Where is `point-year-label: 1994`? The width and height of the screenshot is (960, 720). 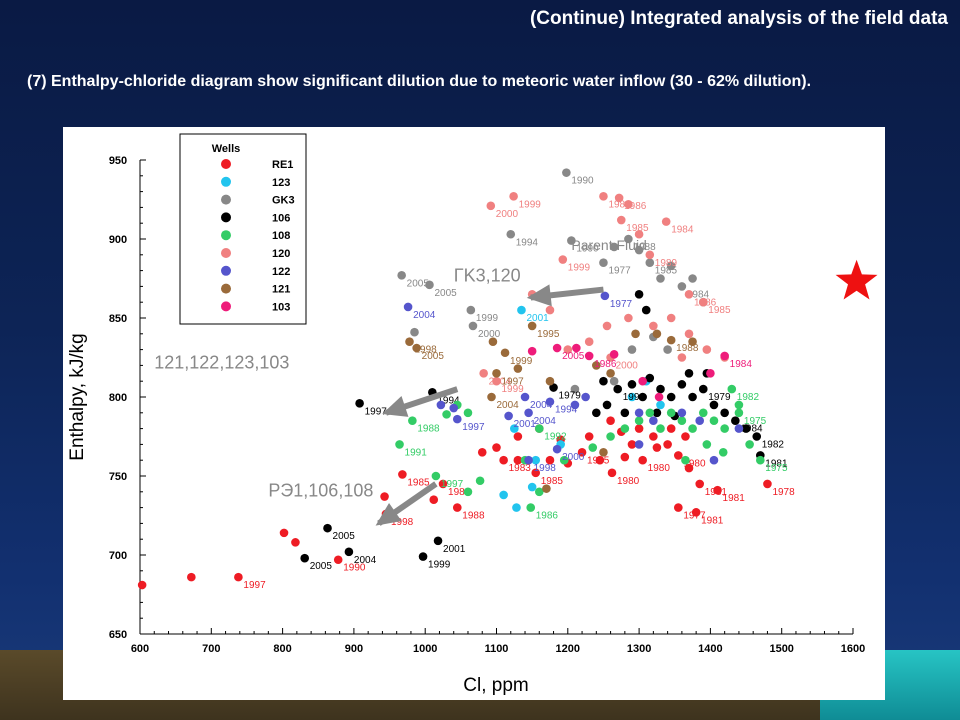 point-year-label: 1994 is located at coordinates (448, 400).